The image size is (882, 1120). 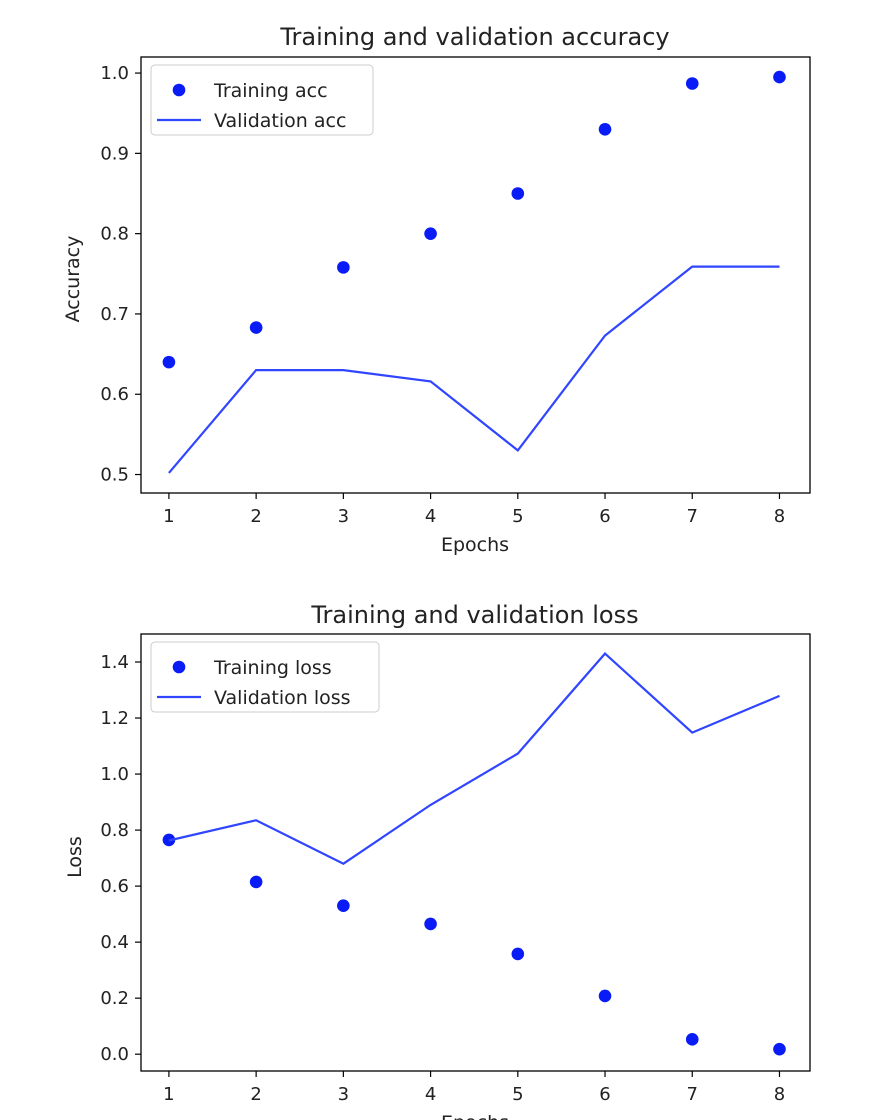 I want to click on loss-x-tick-label: 8, so click(x=779, y=1094).